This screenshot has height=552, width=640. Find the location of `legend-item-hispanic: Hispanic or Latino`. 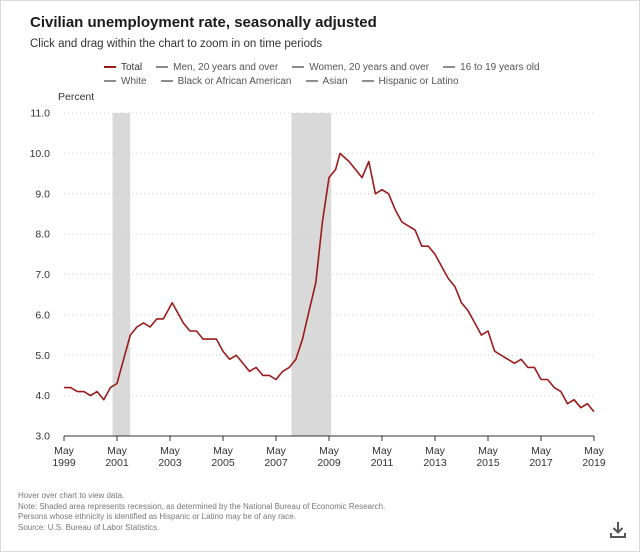

legend-item-hispanic: Hispanic or Latino is located at coordinates (410, 81).